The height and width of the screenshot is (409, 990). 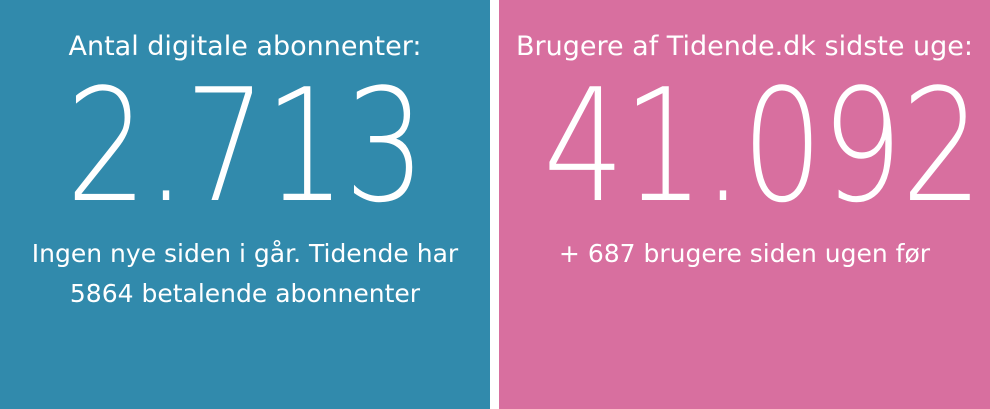 What do you see at coordinates (245, 253) in the screenshot?
I see `subscribers-note-line-1: Ingen nye siden i går. Tidende har` at bounding box center [245, 253].